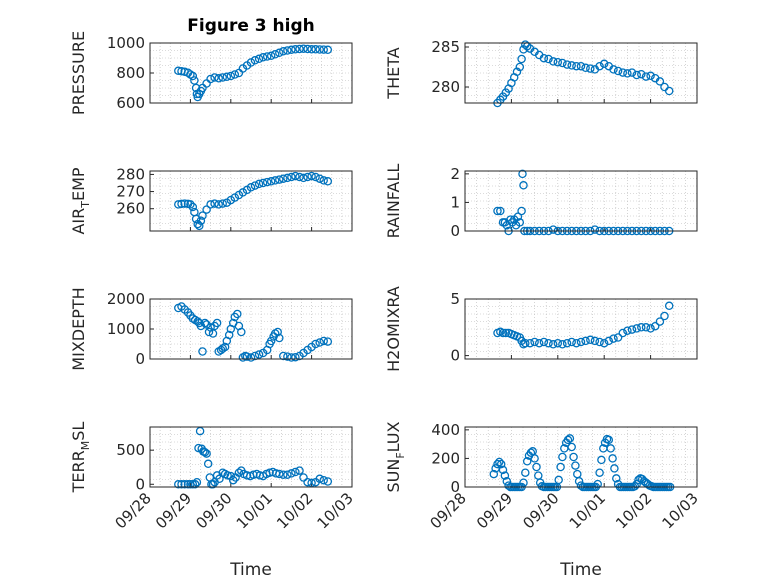 This screenshot has height=583, width=778. Describe the element at coordinates (395, 456) in the screenshot. I see `y-axis-label: SUNFLUX` at that location.